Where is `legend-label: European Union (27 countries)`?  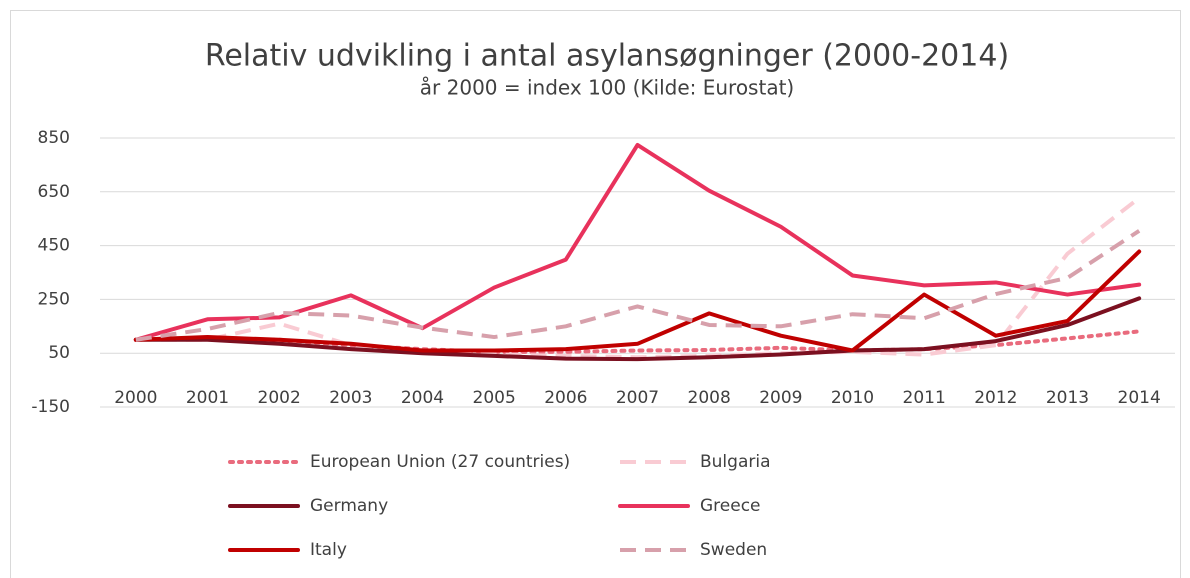 legend-label: European Union (27 countries) is located at coordinates (440, 462).